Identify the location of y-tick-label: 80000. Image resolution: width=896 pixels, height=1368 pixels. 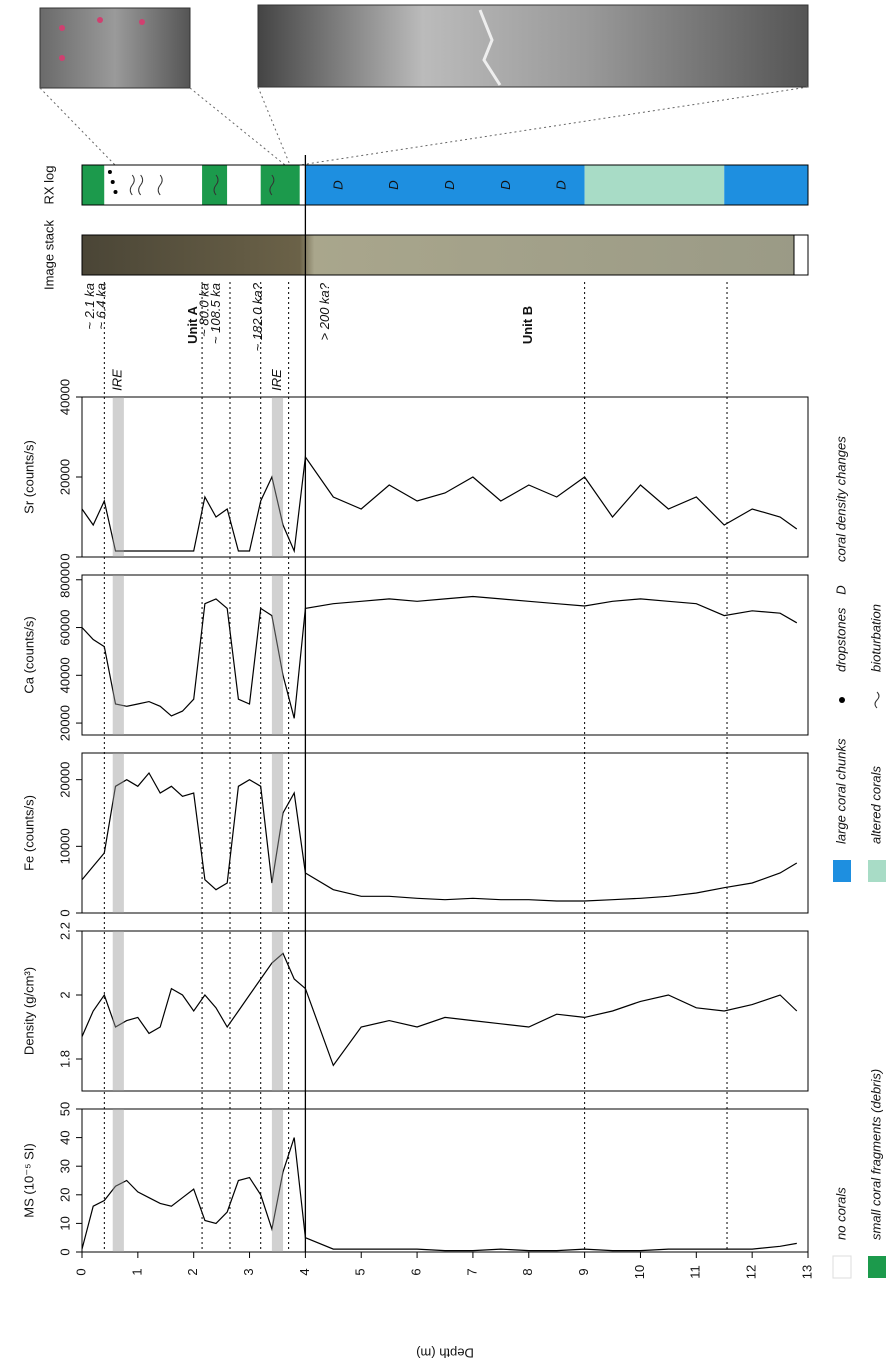
(64, 580).